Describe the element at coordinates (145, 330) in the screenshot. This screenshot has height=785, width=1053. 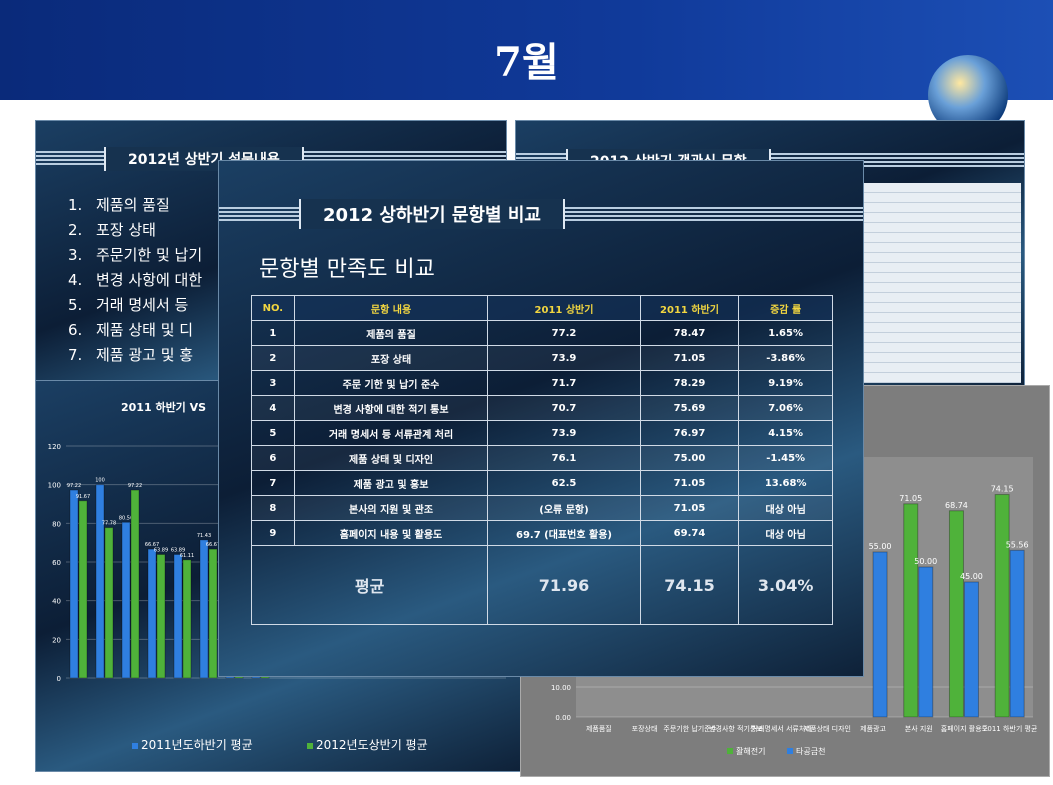
I see `item-text: 제품 상태 및 디` at that location.